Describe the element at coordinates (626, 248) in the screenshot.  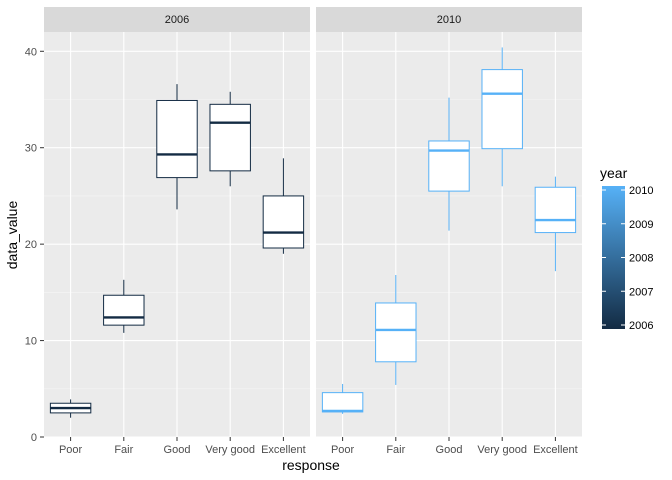
I see `legend: year 2010 2009 2008 2007 2006` at that location.